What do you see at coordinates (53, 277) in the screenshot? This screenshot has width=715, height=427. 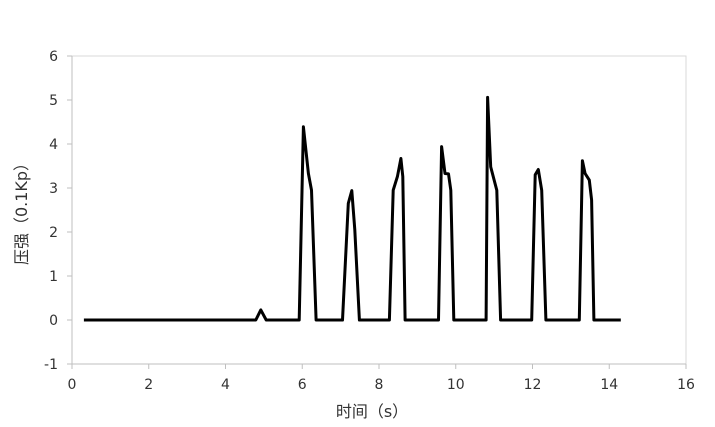 I see `y-tick-label: 1` at bounding box center [53, 277].